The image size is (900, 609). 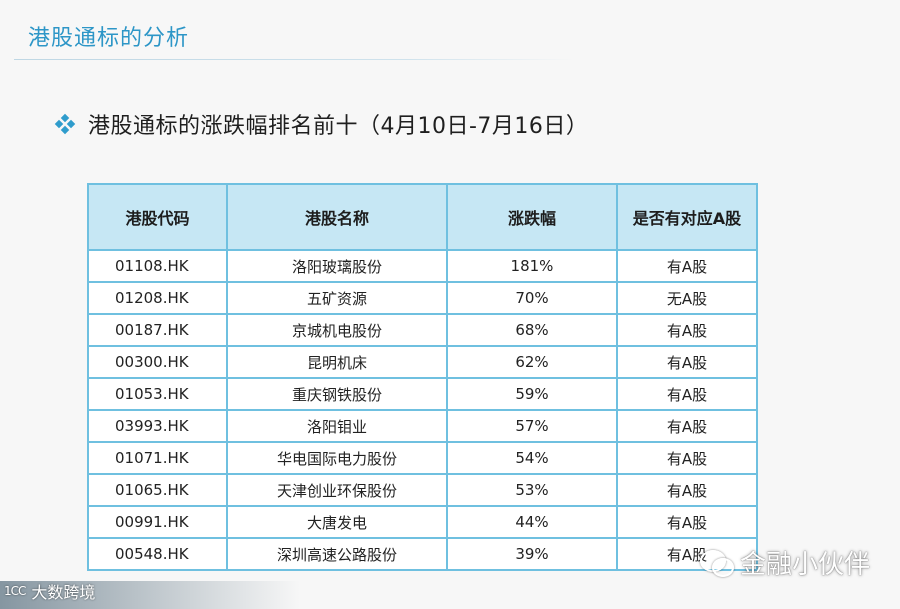 I want to click on watermark: 金融小伙伴, so click(x=784, y=562).